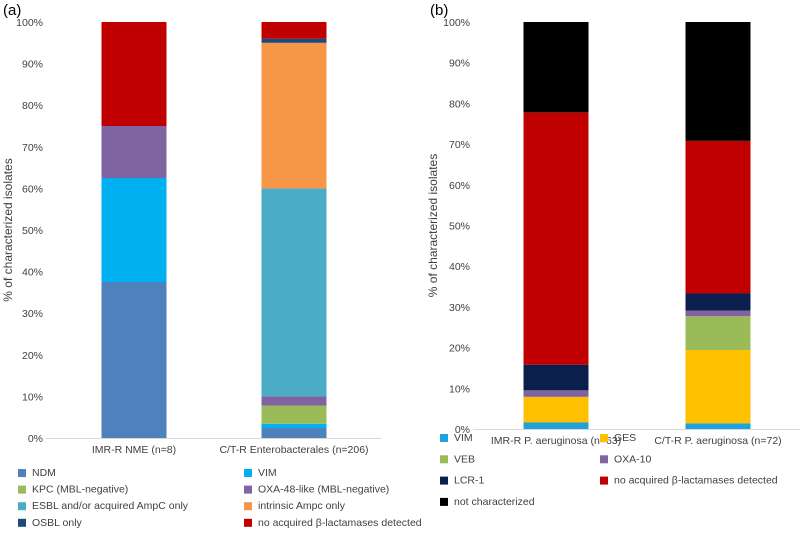 Image resolution: width=800 pixels, height=544 pixels. What do you see at coordinates (293, 450) in the screenshot?
I see `panel-a-category-label: C/T-R Enterobacterales (n=206)` at bounding box center [293, 450].